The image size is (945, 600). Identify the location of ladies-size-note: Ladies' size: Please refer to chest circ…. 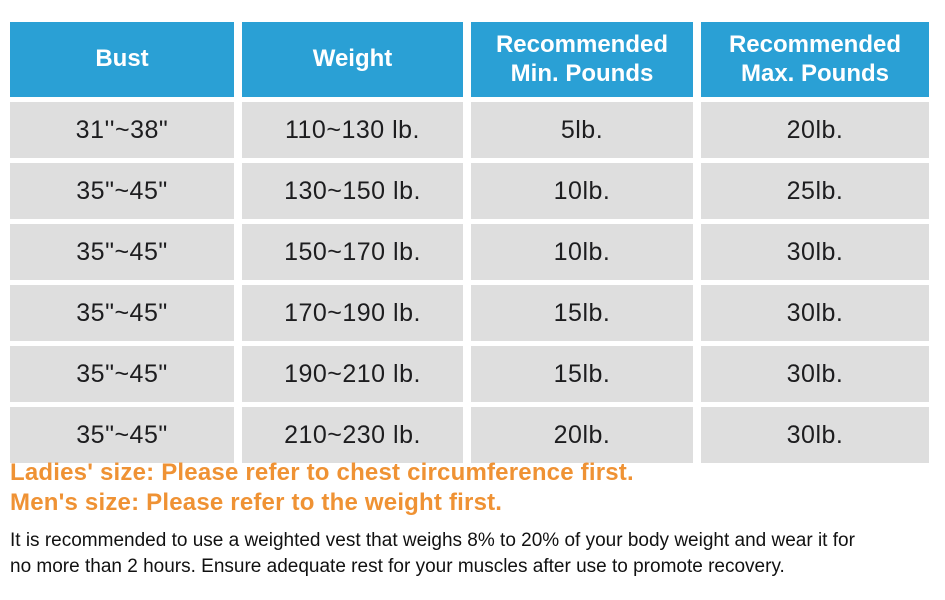
(322, 472).